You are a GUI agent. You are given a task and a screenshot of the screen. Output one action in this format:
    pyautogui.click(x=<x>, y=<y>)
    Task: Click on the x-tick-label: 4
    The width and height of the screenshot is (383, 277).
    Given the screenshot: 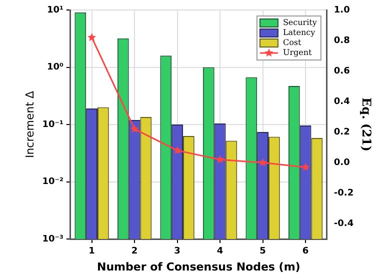 What is the action you would take?
    pyautogui.click(x=220, y=251)
    